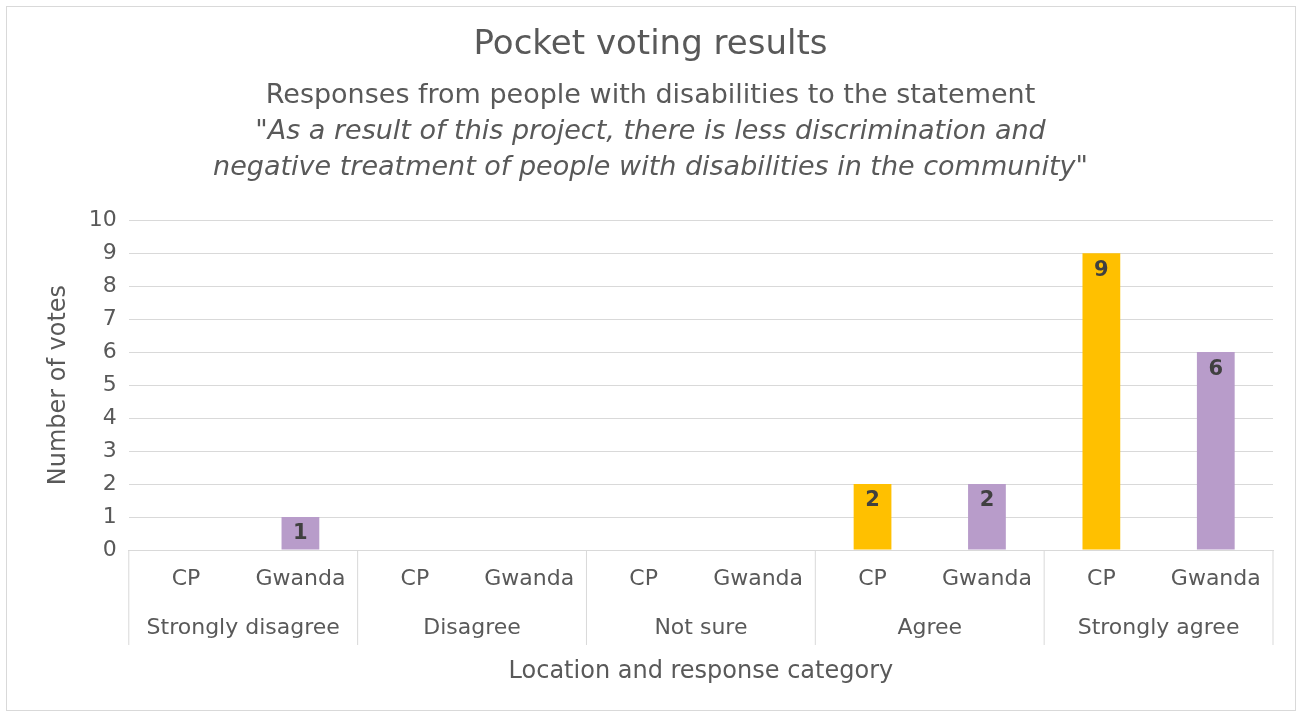 The width and height of the screenshot is (1301, 715). Describe the element at coordinates (102, 218) in the screenshot. I see `y-tick-label: 10` at that location.